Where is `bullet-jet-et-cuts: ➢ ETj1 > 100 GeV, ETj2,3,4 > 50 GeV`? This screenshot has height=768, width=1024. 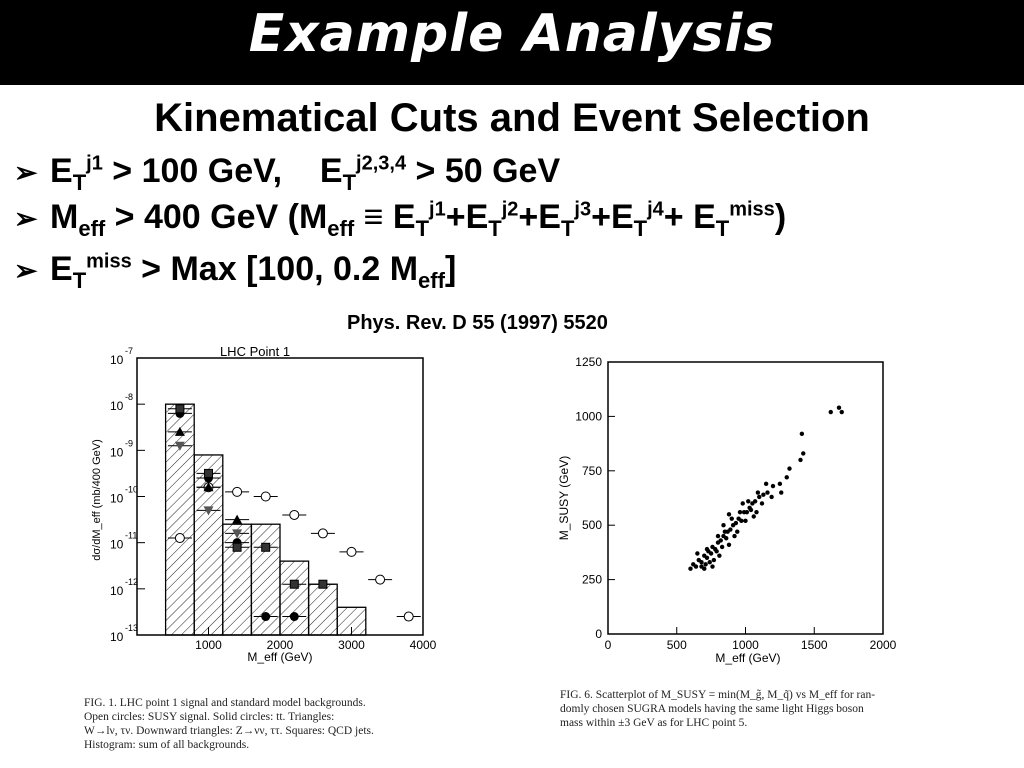 bullet-jet-et-cuts: ➢ ETj1 > 100 GeV, ETj2,3,4 > 50 GeV is located at coordinates (287, 173).